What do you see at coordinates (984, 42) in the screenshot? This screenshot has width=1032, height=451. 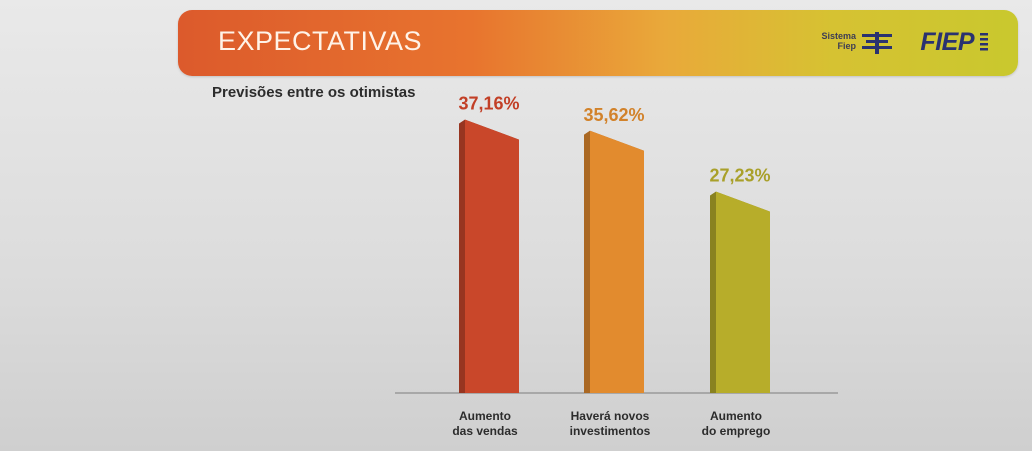 I see `brand-stripes-icon` at bounding box center [984, 42].